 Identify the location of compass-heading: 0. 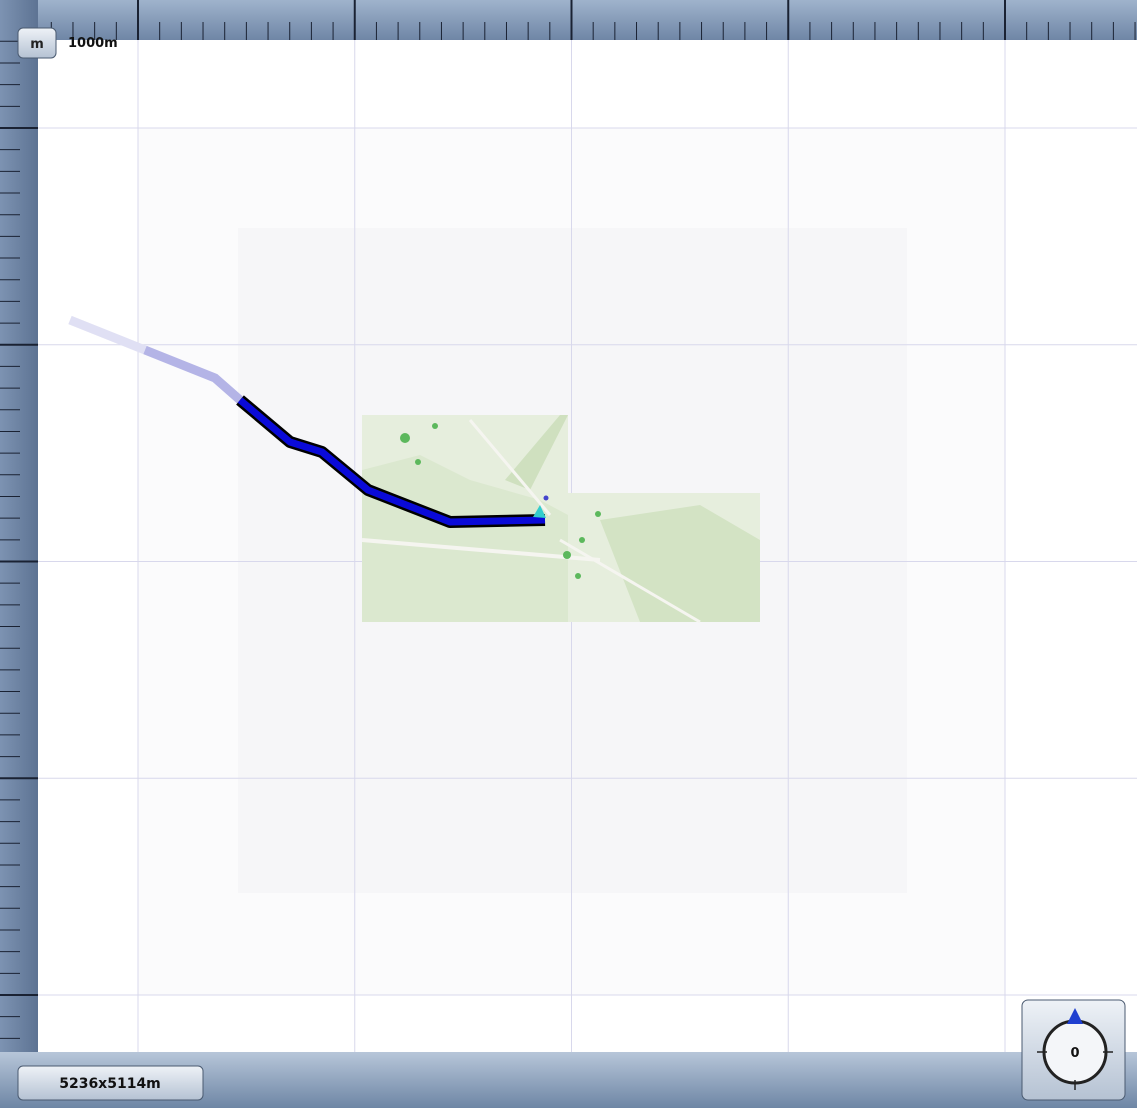
(1074, 1053).